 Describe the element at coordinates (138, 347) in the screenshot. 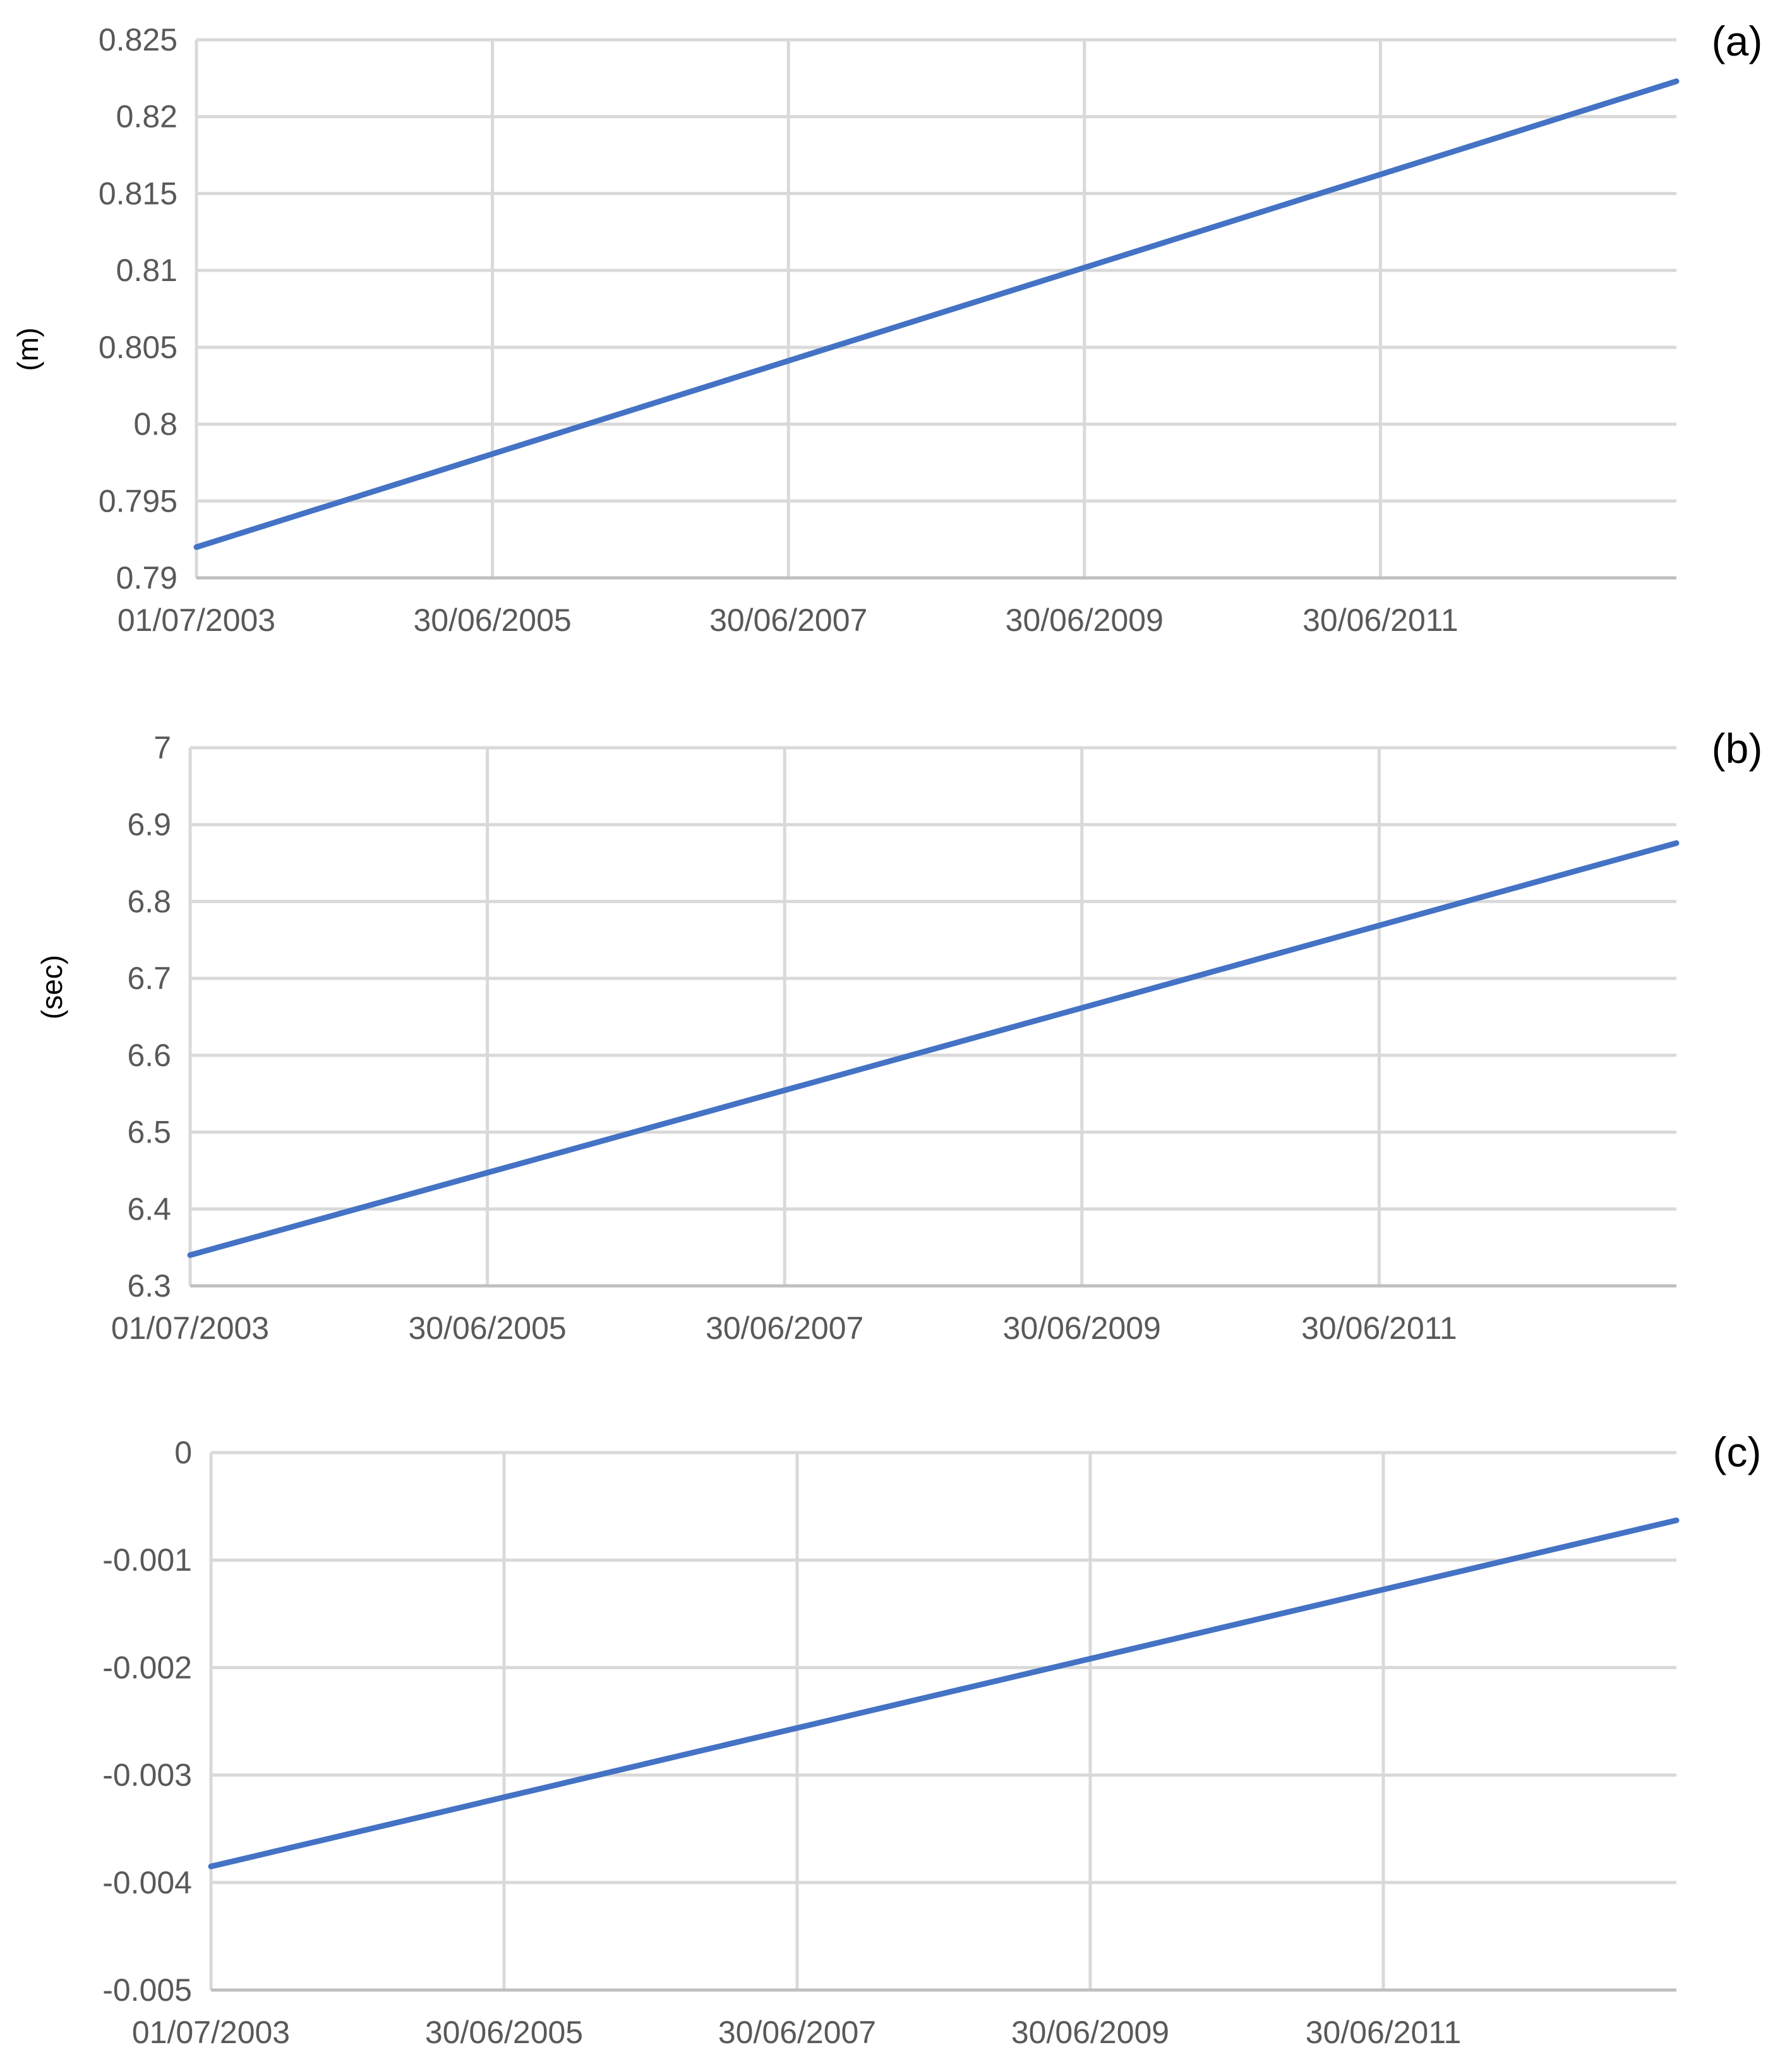

I see `y-tick-label: 0.805` at that location.